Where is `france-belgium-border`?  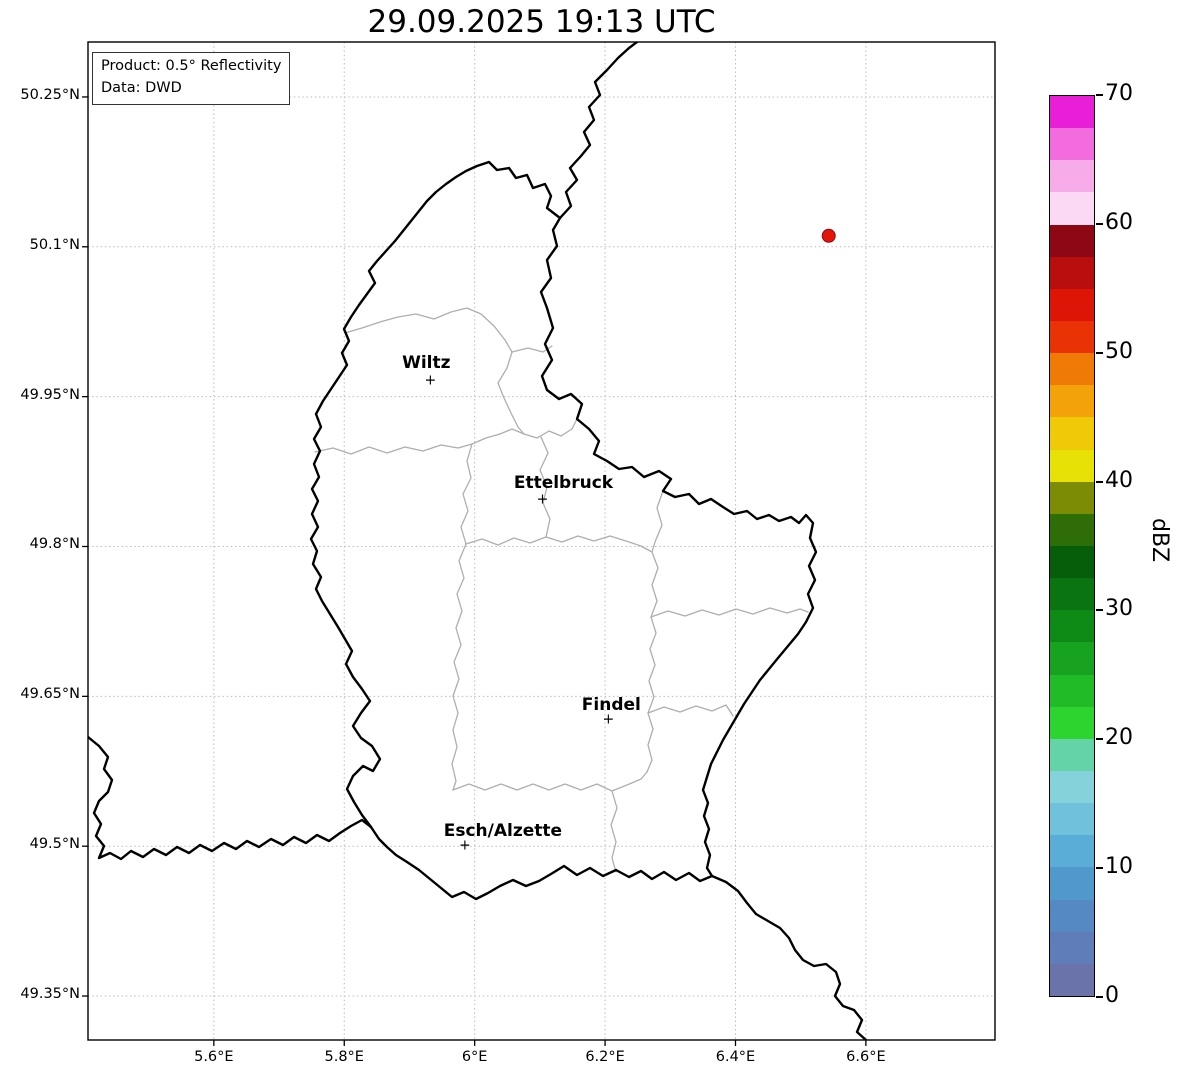 france-belgium-border is located at coordinates (230, 798).